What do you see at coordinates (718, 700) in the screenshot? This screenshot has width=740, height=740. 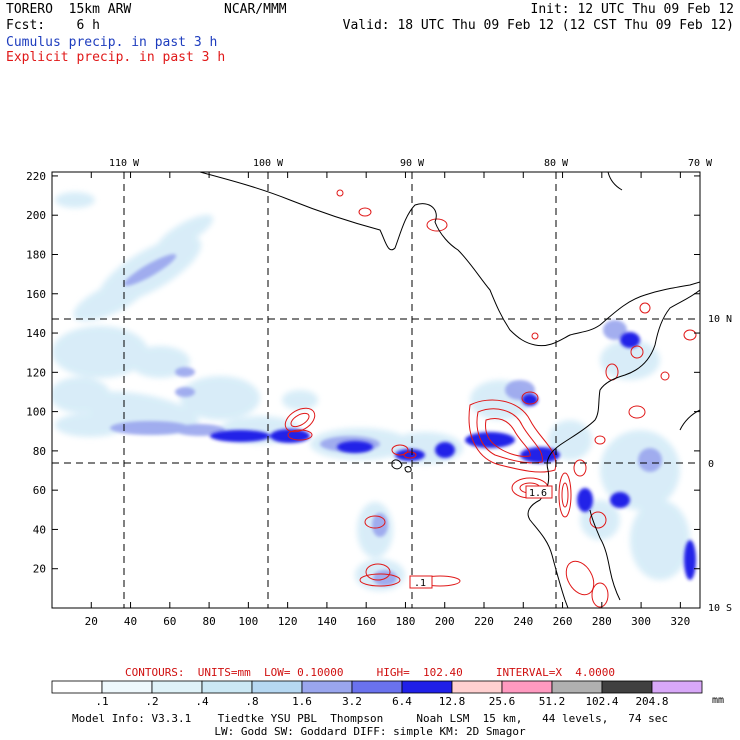 I see `colorbar-unit: mm` at bounding box center [718, 700].